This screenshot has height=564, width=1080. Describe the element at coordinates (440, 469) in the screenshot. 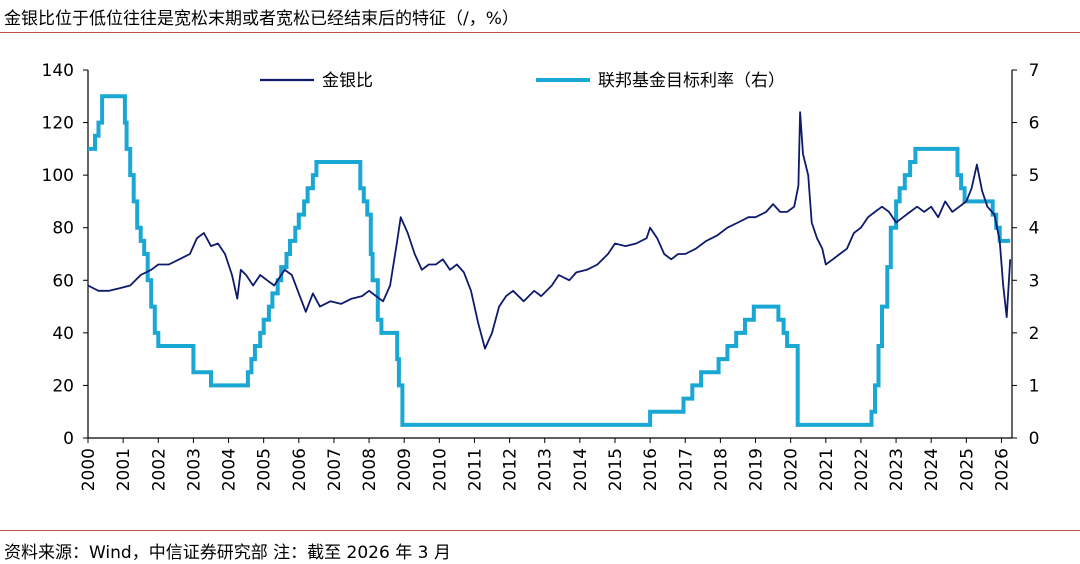

I see `x-tick-label: 2010` at that location.